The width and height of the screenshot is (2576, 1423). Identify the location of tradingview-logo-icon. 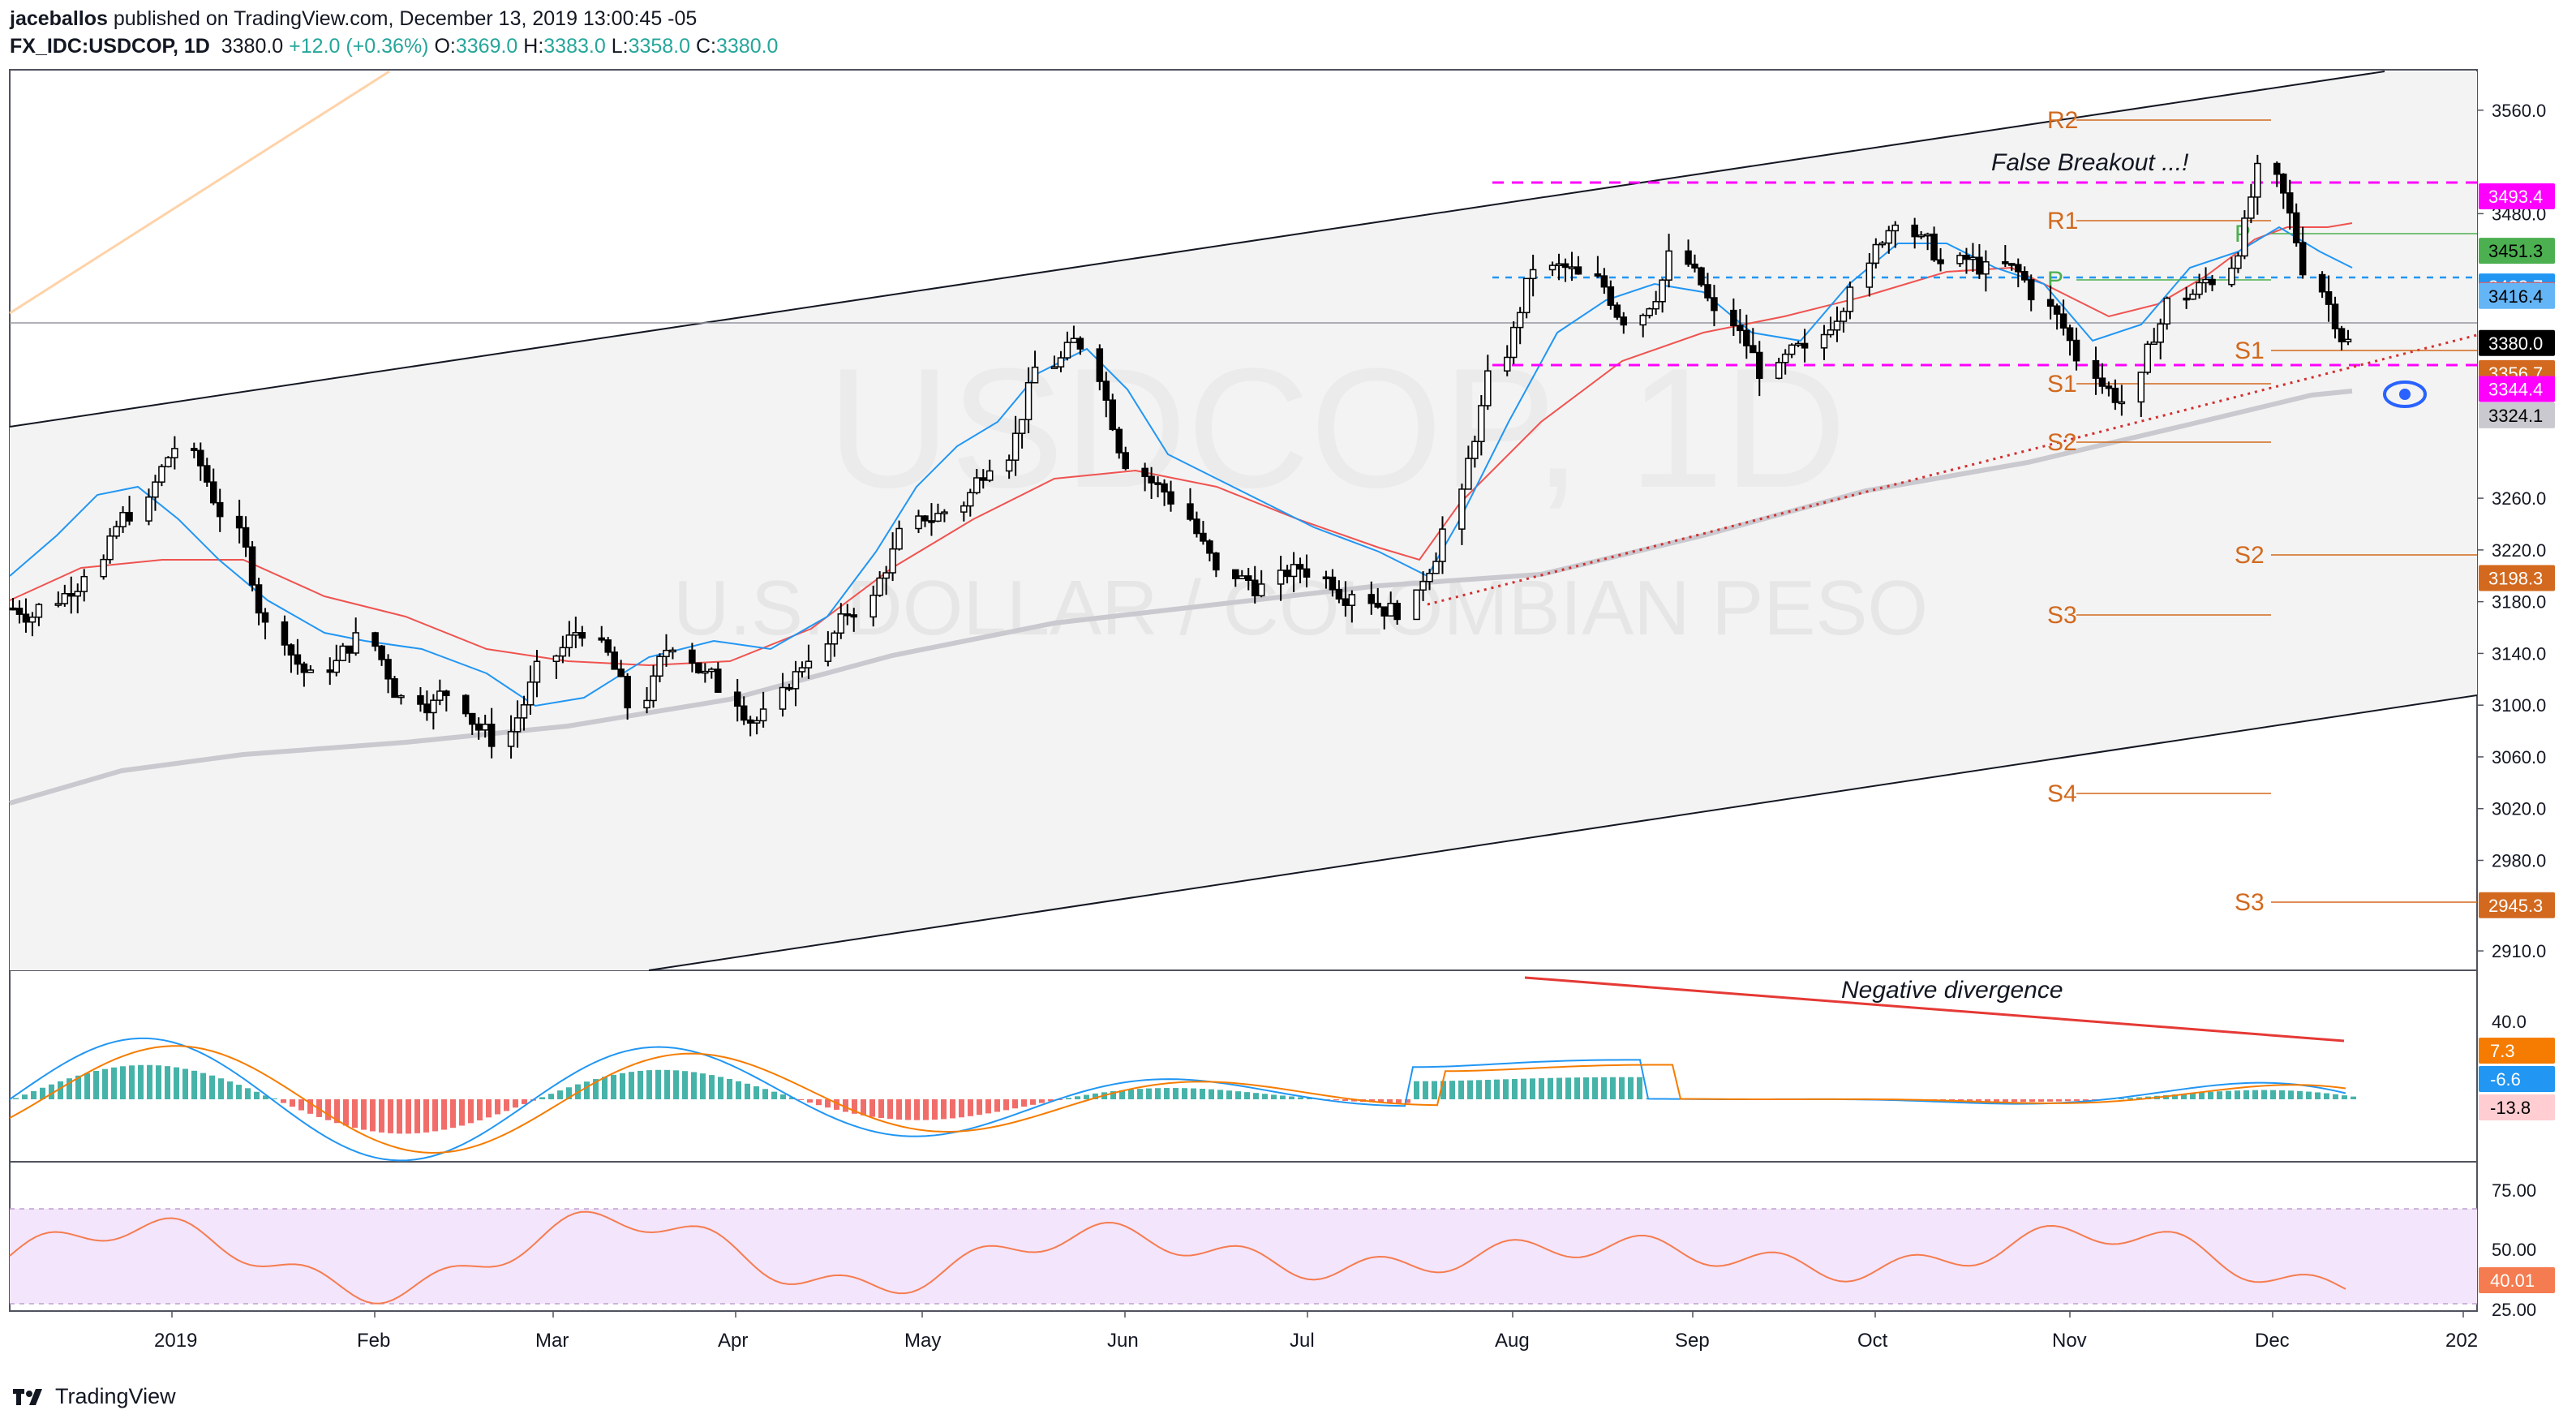
(29, 1397).